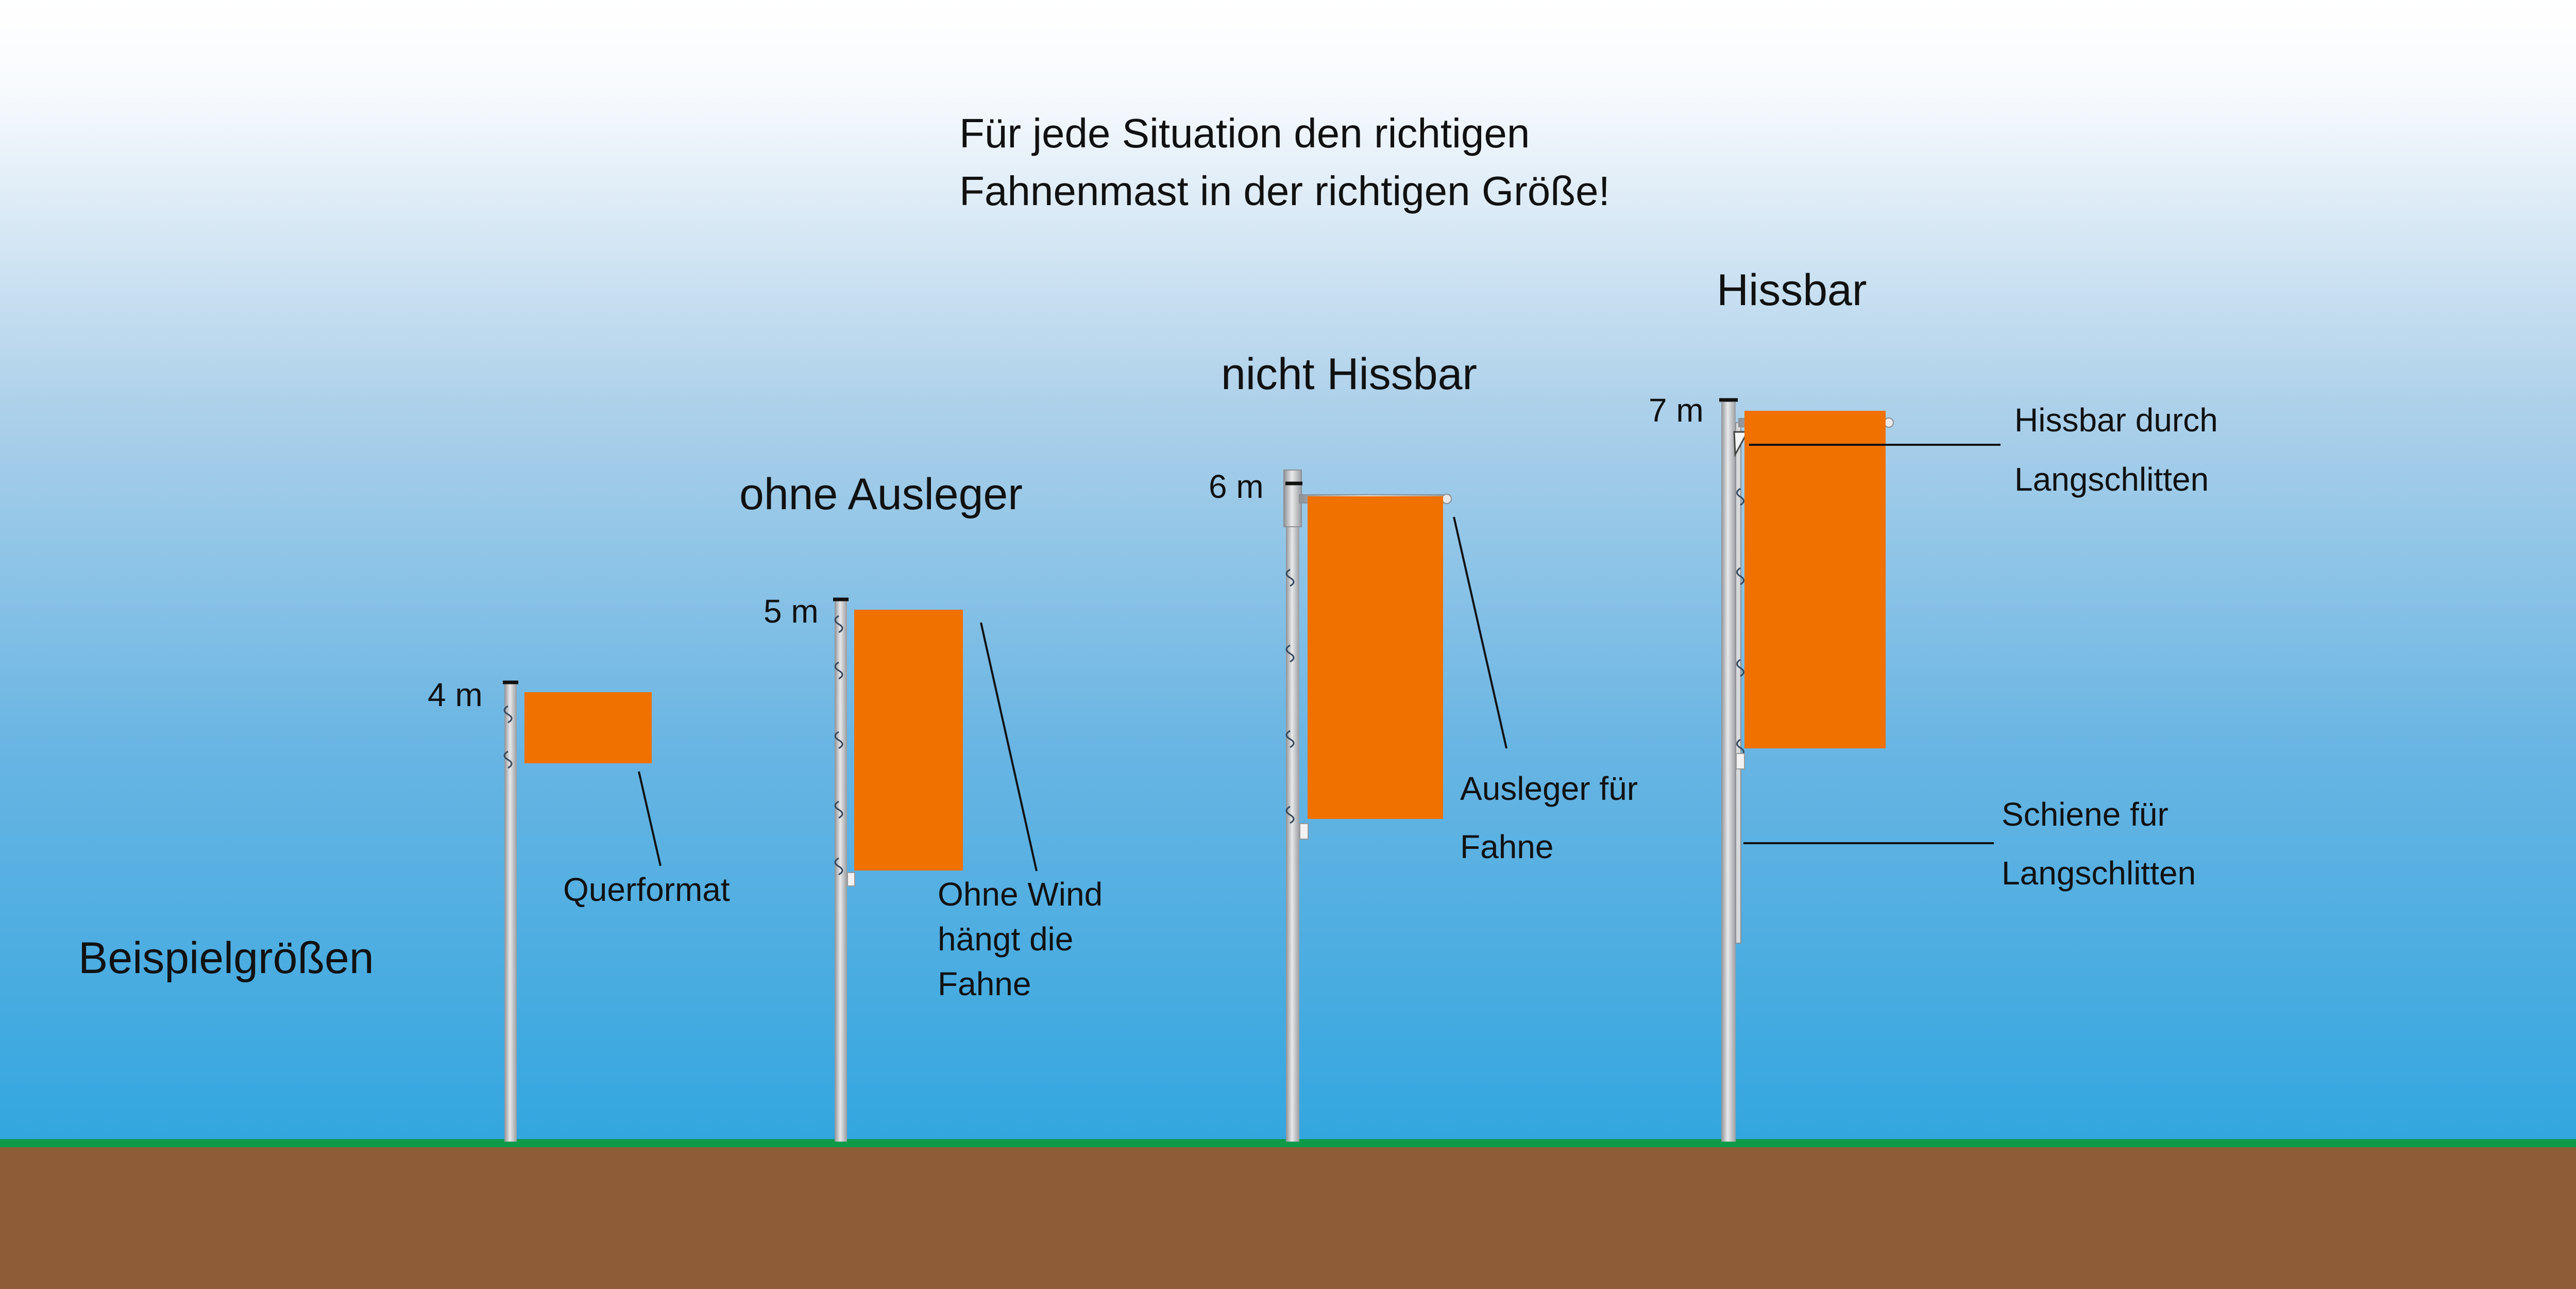 The height and width of the screenshot is (1289, 2576). Describe the element at coordinates (1792, 290) in the screenshot. I see `heading-hissbar: Hissbar` at that location.